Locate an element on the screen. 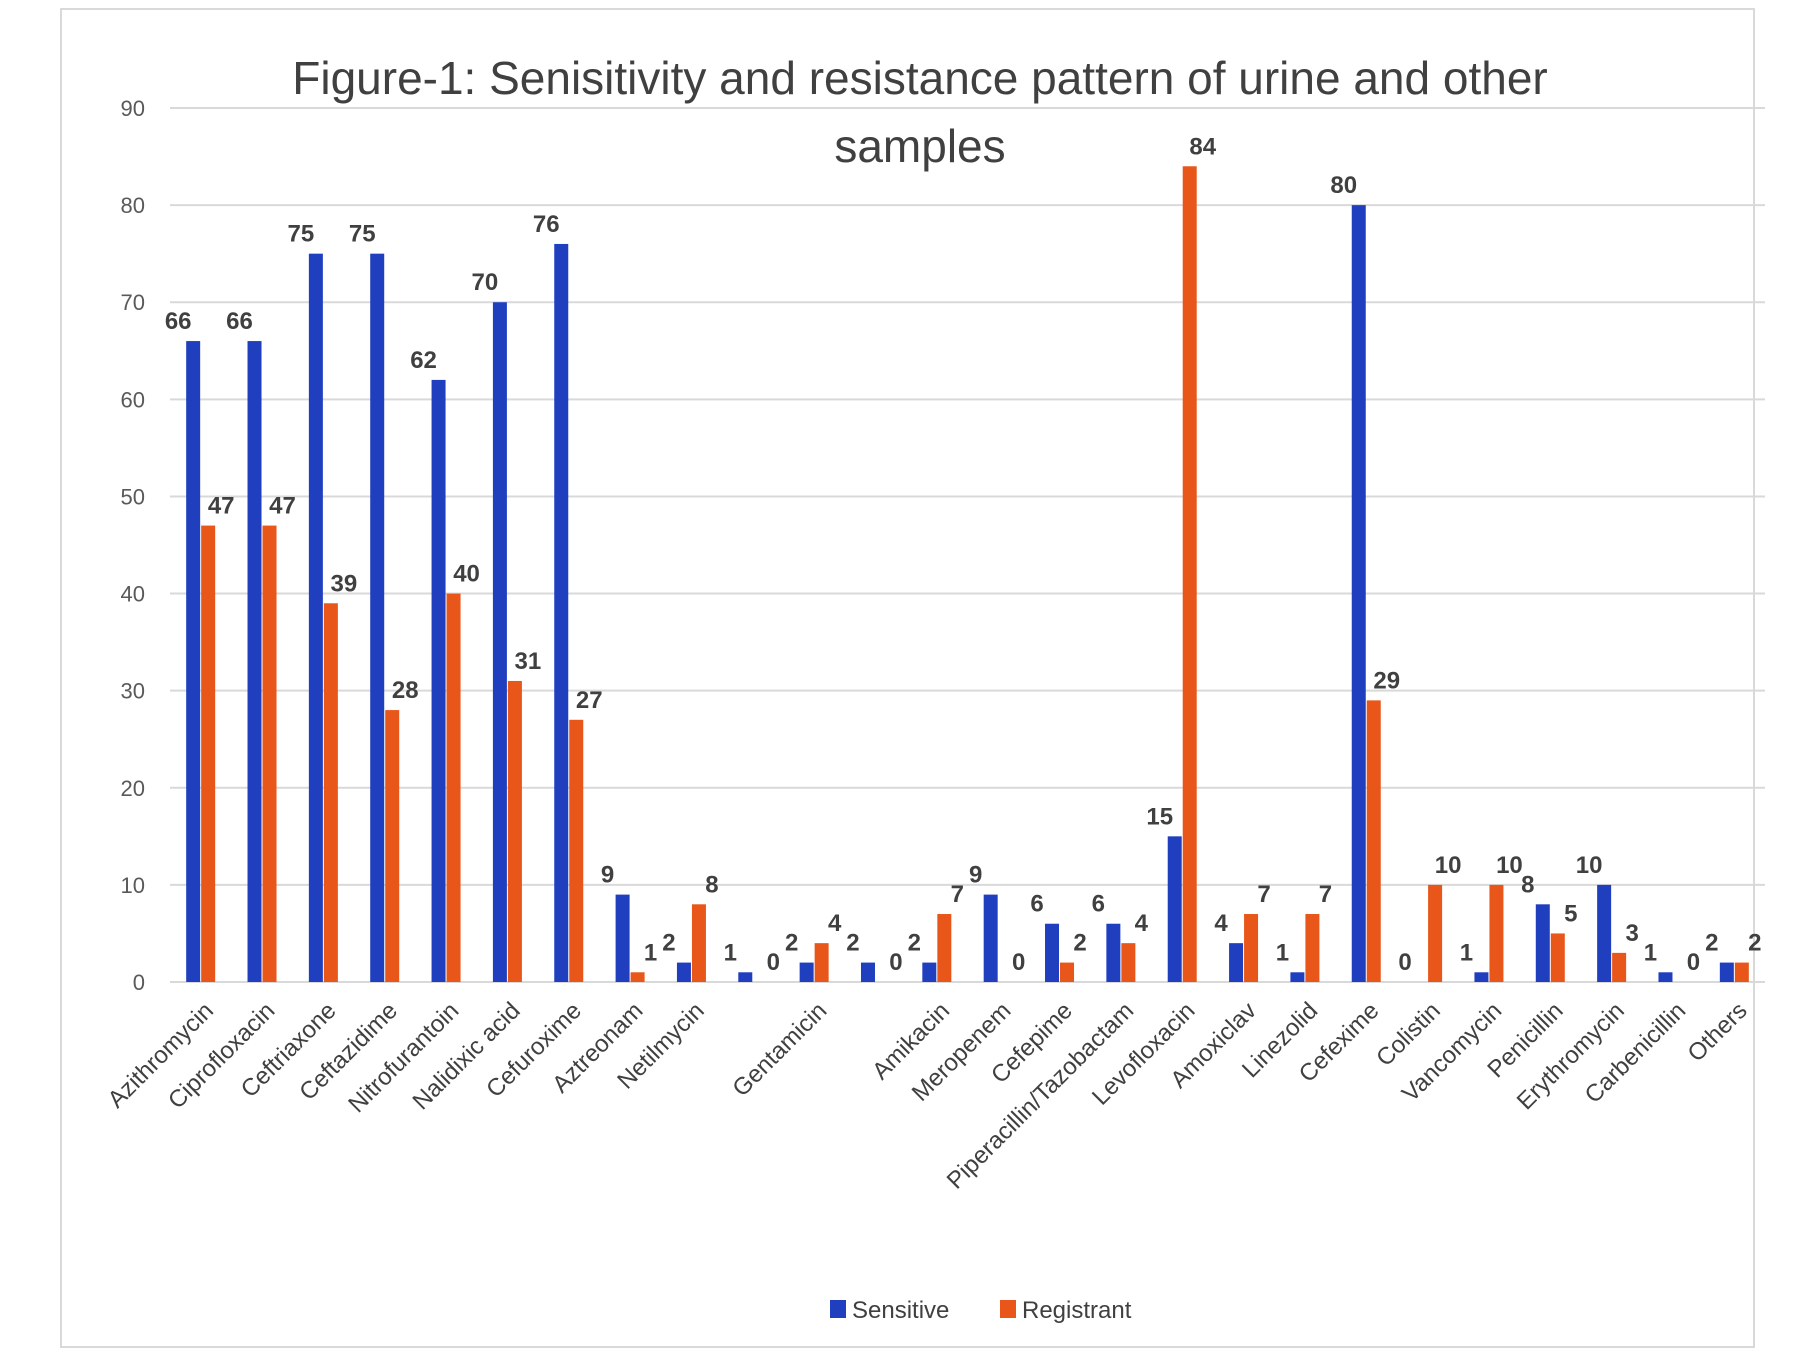  data-label-registrant-9: 8 is located at coordinates (711, 884).